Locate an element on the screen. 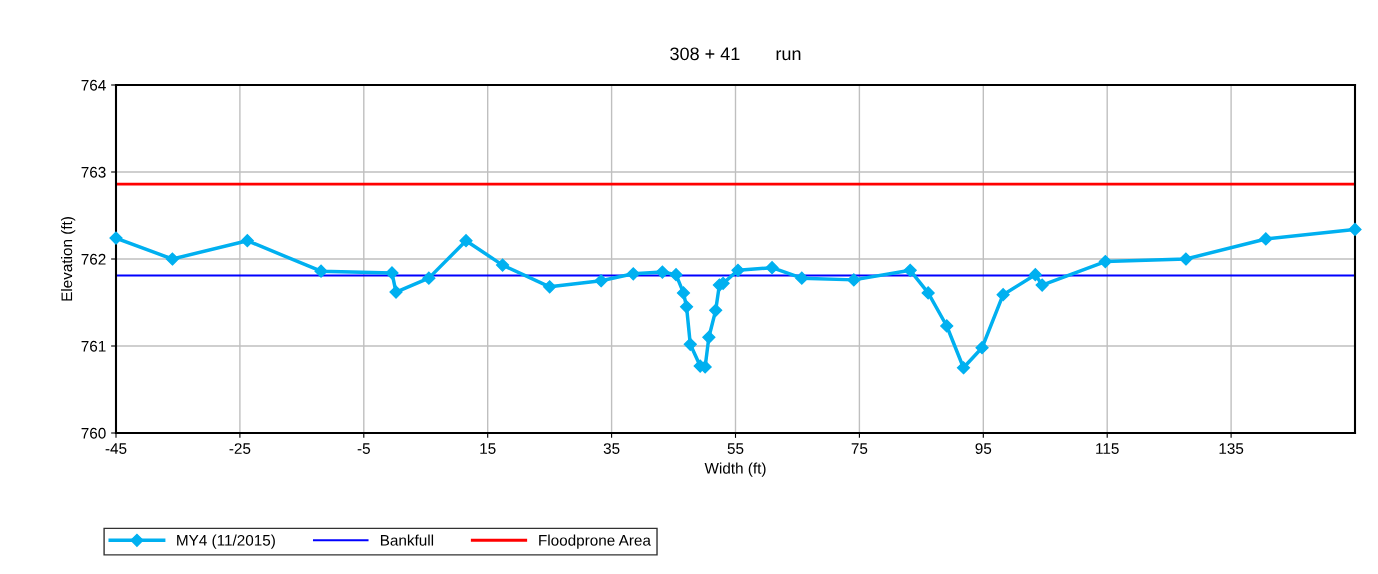  chart-title: 308 + 41 run is located at coordinates (735, 54).